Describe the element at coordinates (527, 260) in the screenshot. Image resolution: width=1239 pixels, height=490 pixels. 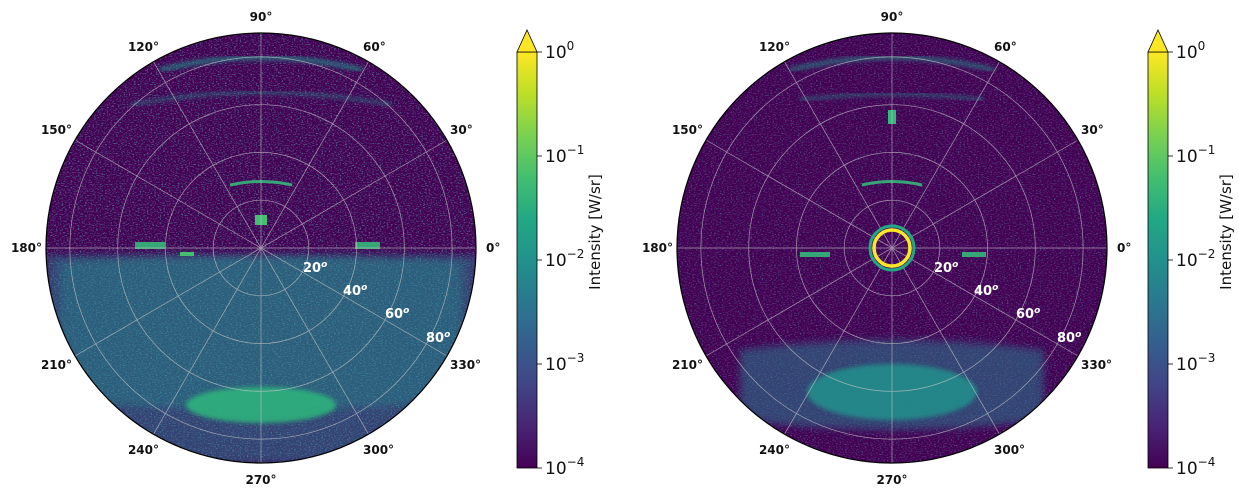
I see `colorbar-left-gradient` at that location.